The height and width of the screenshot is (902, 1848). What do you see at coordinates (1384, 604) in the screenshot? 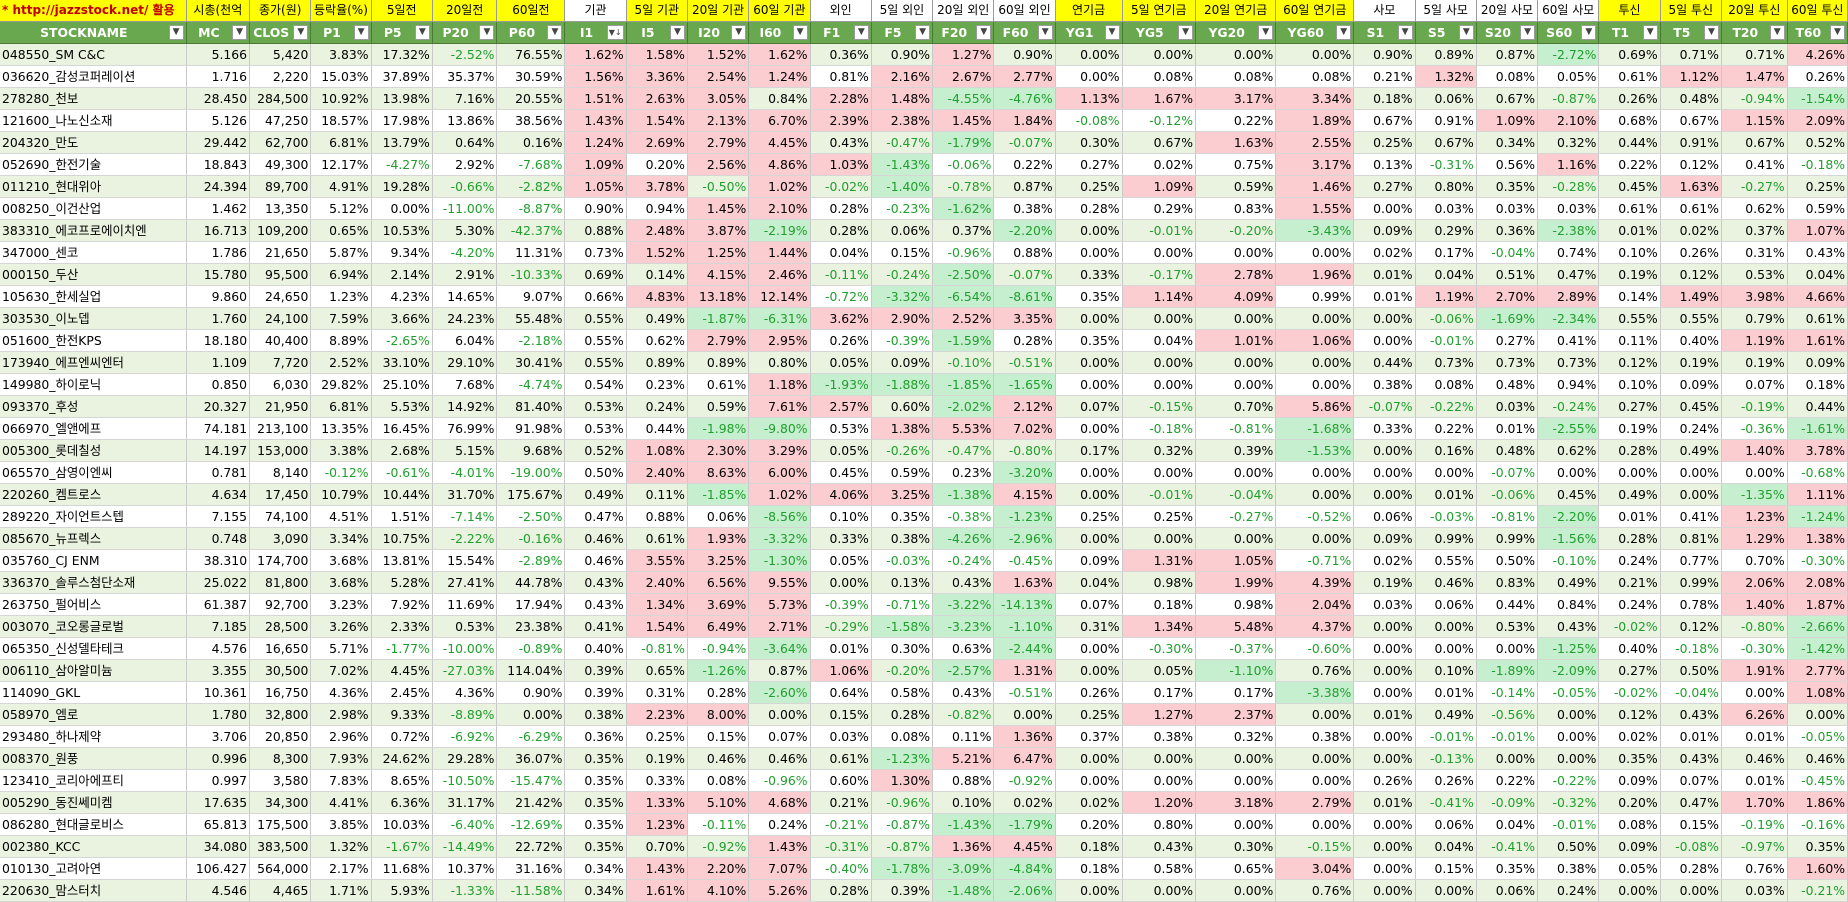
I see `value-cell: 0.03%` at bounding box center [1384, 604].